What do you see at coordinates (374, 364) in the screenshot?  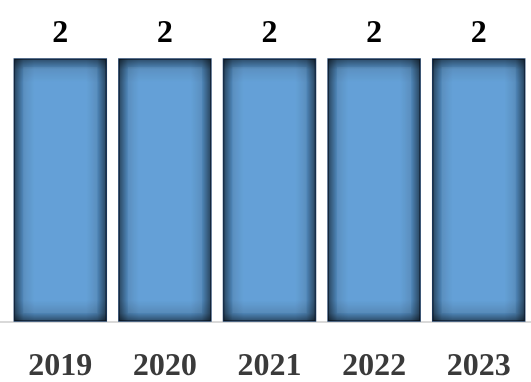 I see `x-tick-label-2022: 2022` at bounding box center [374, 364].